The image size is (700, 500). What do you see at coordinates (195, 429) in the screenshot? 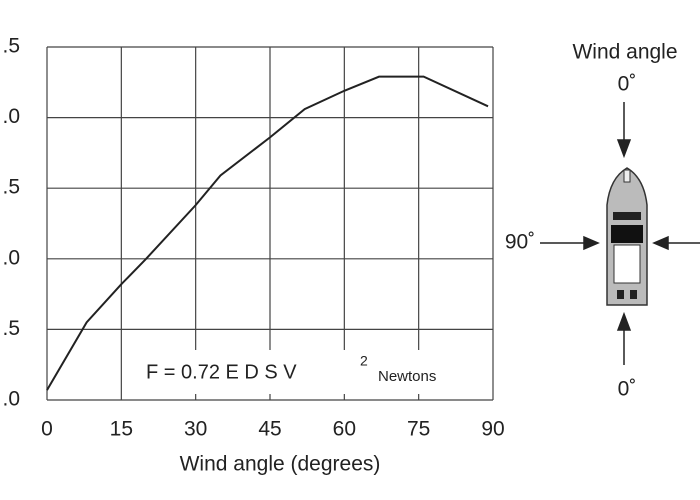
I see `x-tick-label: 30` at bounding box center [195, 429].